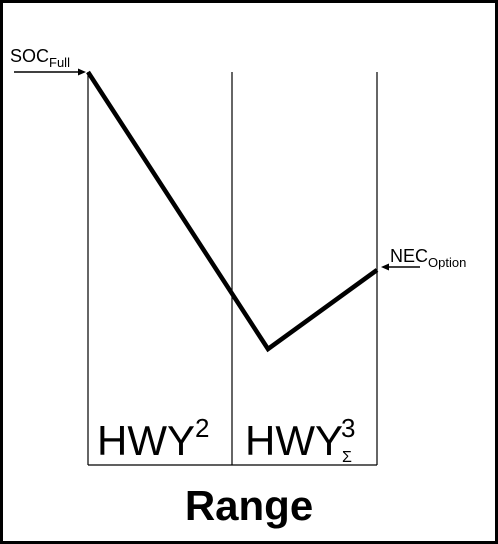  I want to click on label-sup: 2, so click(202, 428).